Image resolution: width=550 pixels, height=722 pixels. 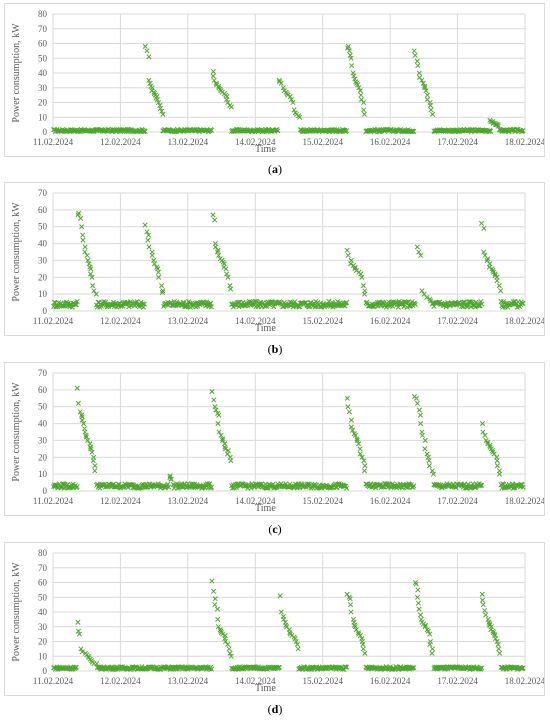 I want to click on y-tick-label: 50, so click(x=43, y=407).